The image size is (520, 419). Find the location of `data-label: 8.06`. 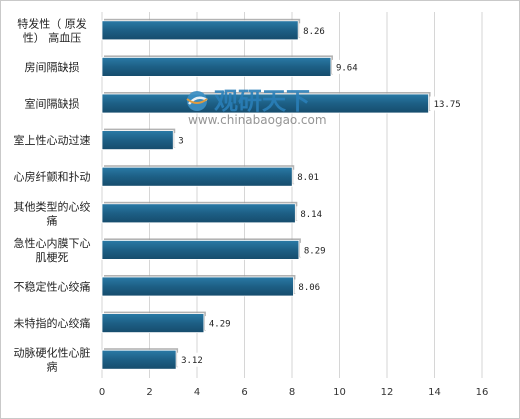

data-label: 8.06 is located at coordinates (309, 288).